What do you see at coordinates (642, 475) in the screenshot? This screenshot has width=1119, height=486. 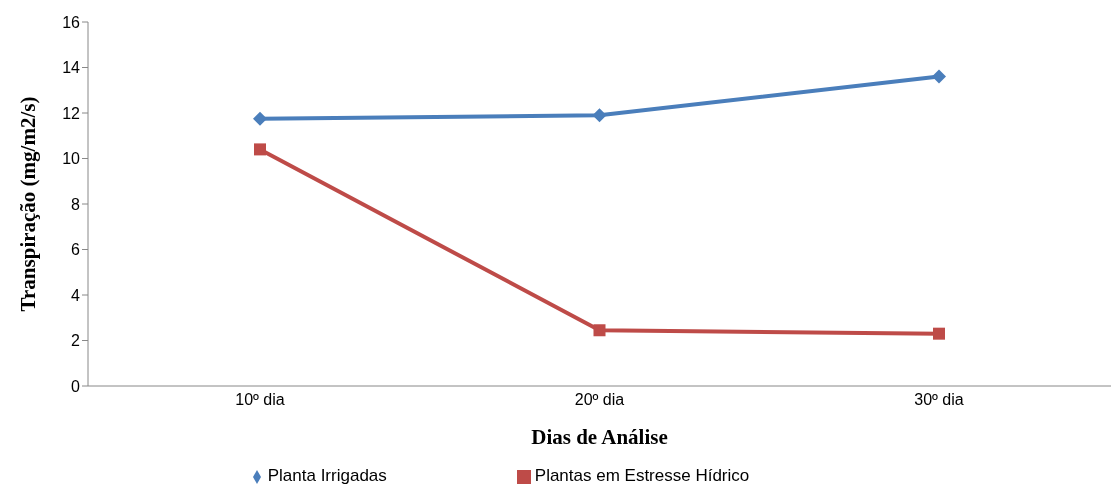 I see `legend-label: Plantas em Estresse Hídrico` at bounding box center [642, 475].